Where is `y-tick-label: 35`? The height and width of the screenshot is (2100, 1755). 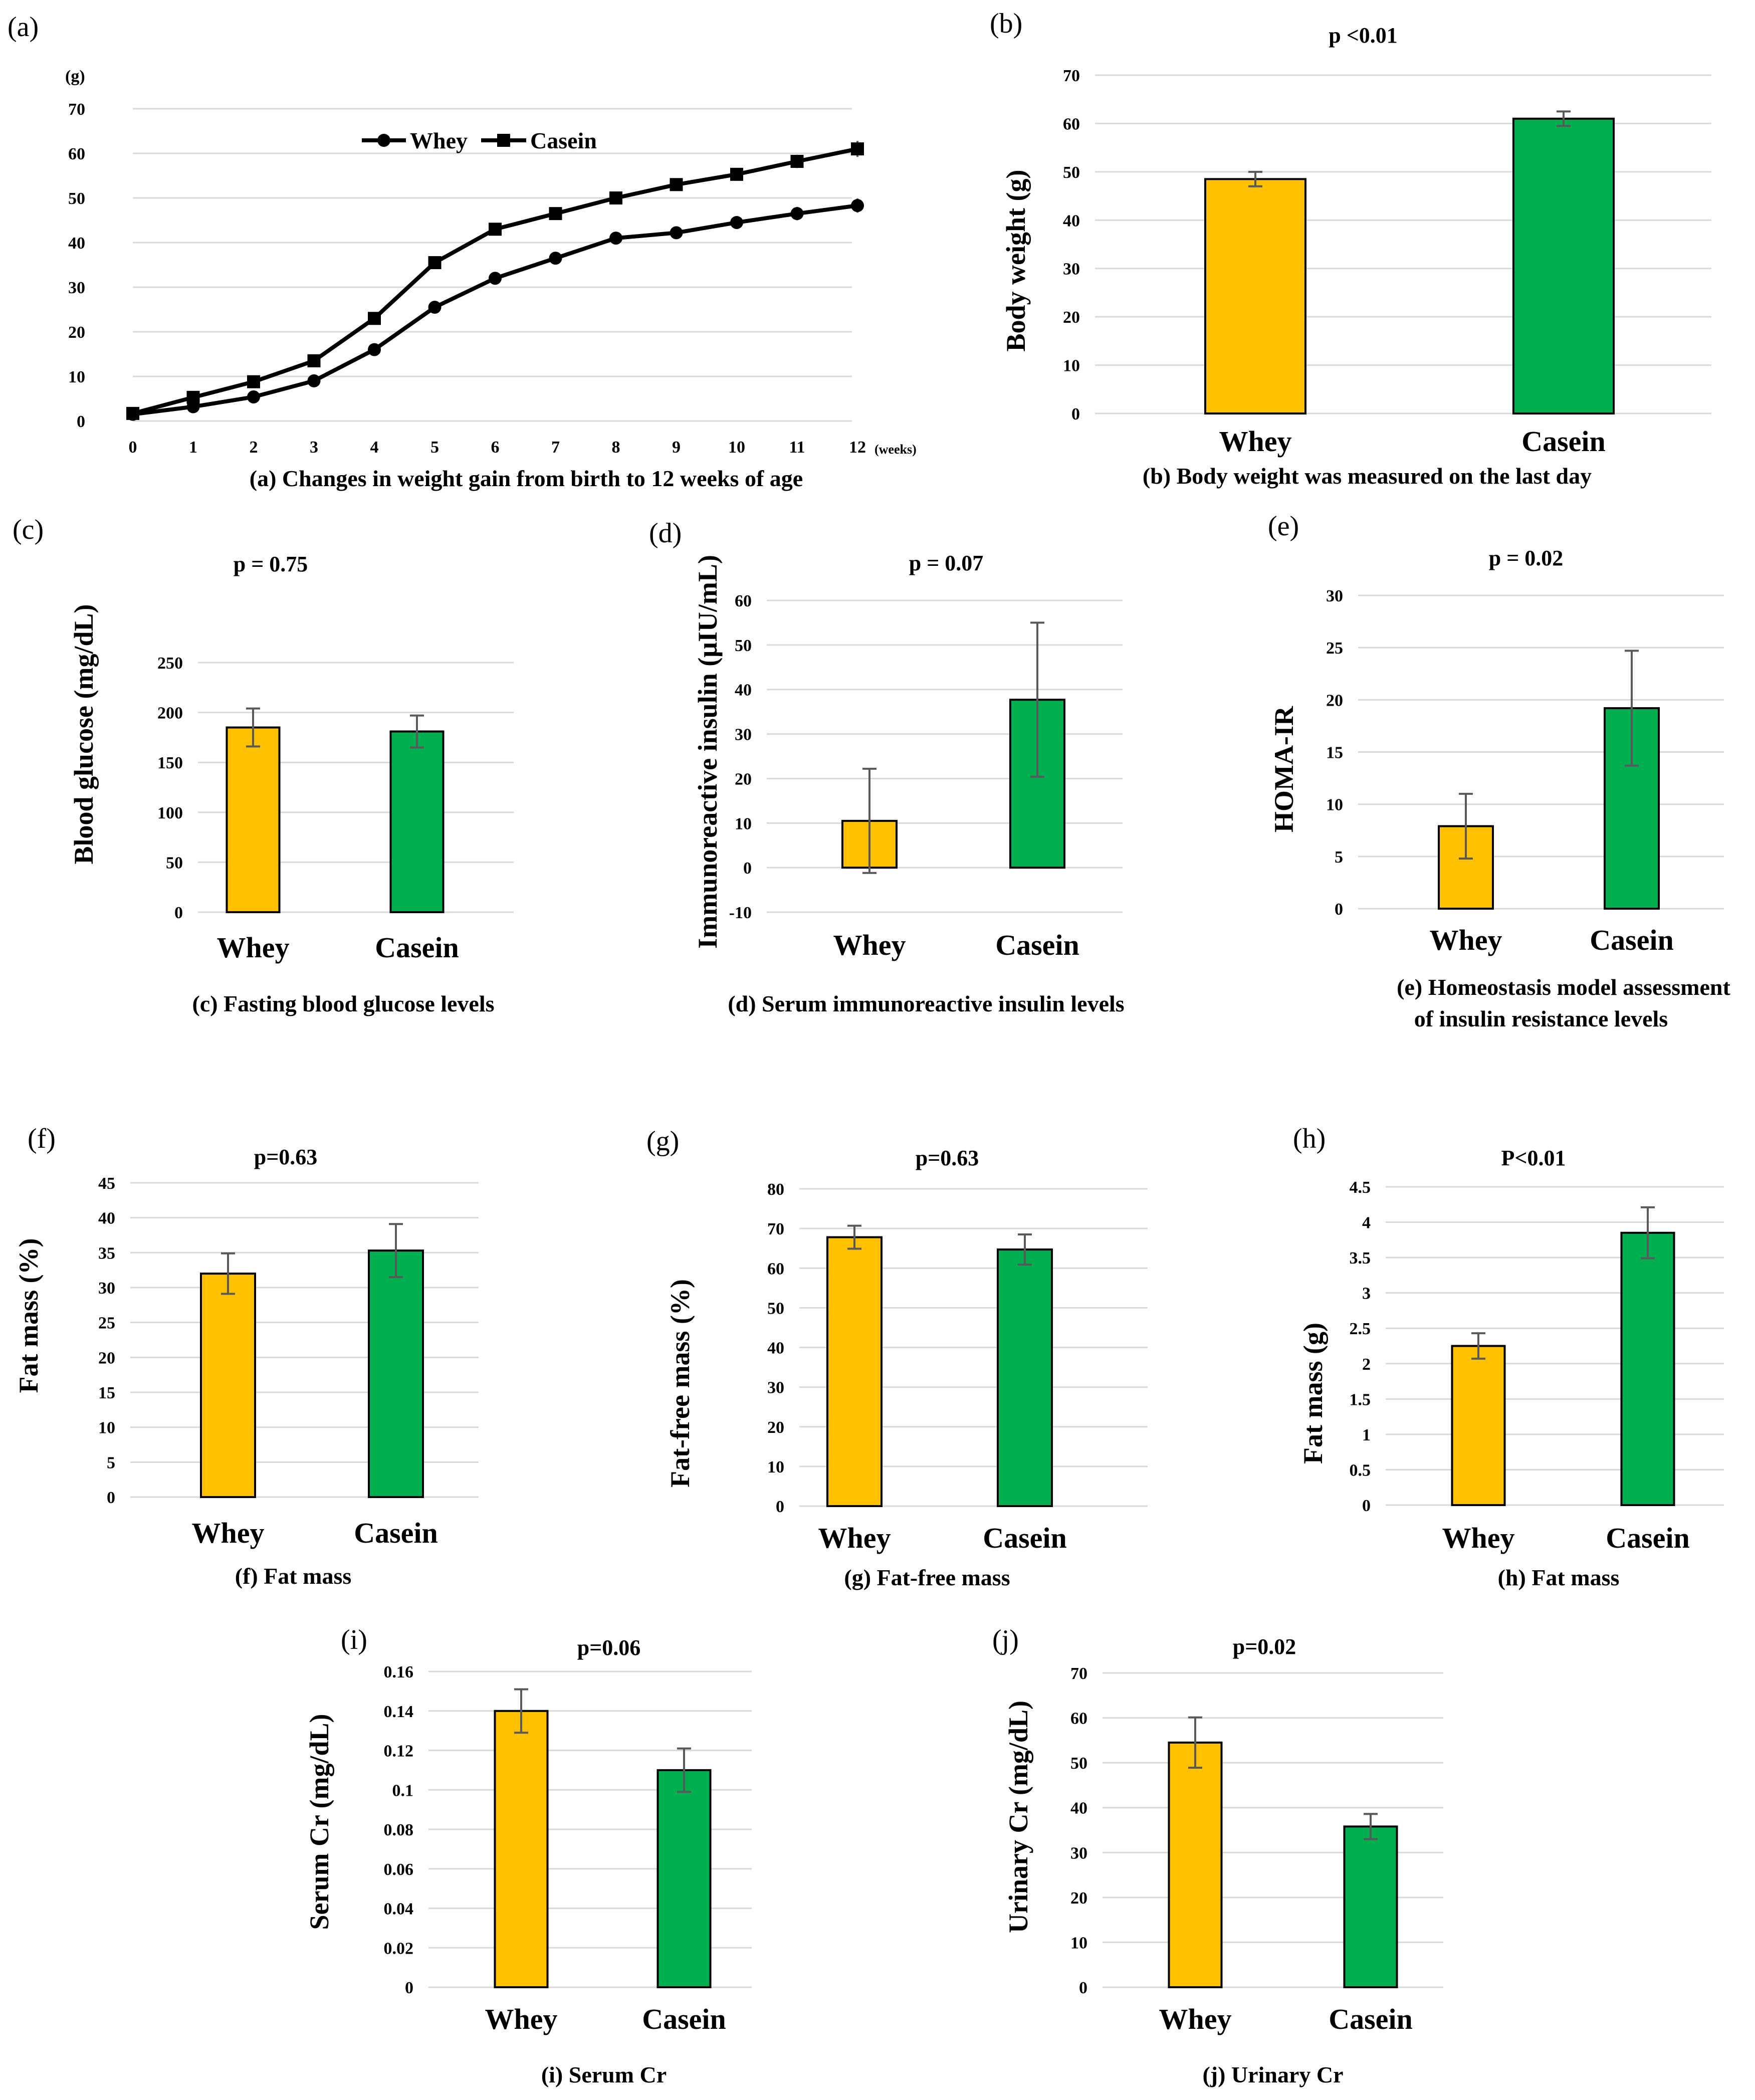
y-tick-label: 35 is located at coordinates (106, 1253).